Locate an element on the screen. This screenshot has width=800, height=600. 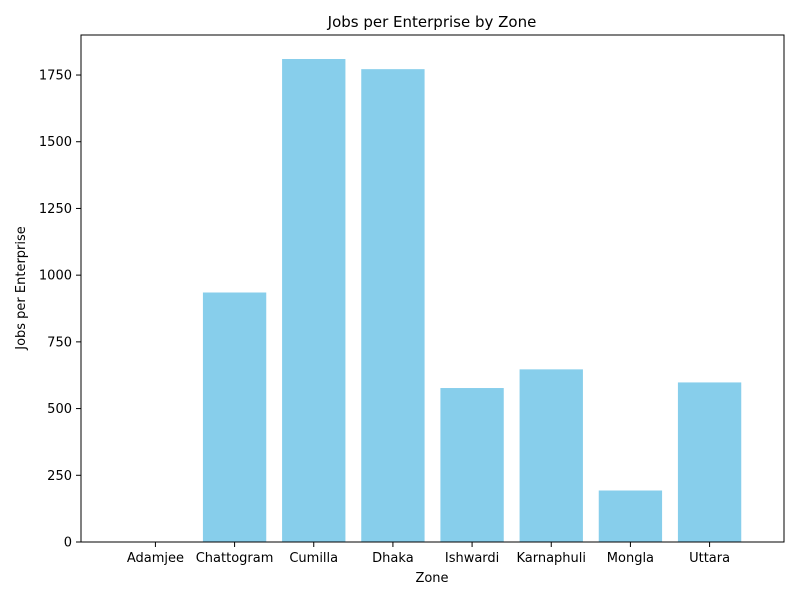
bar-chattogram is located at coordinates (234, 417).